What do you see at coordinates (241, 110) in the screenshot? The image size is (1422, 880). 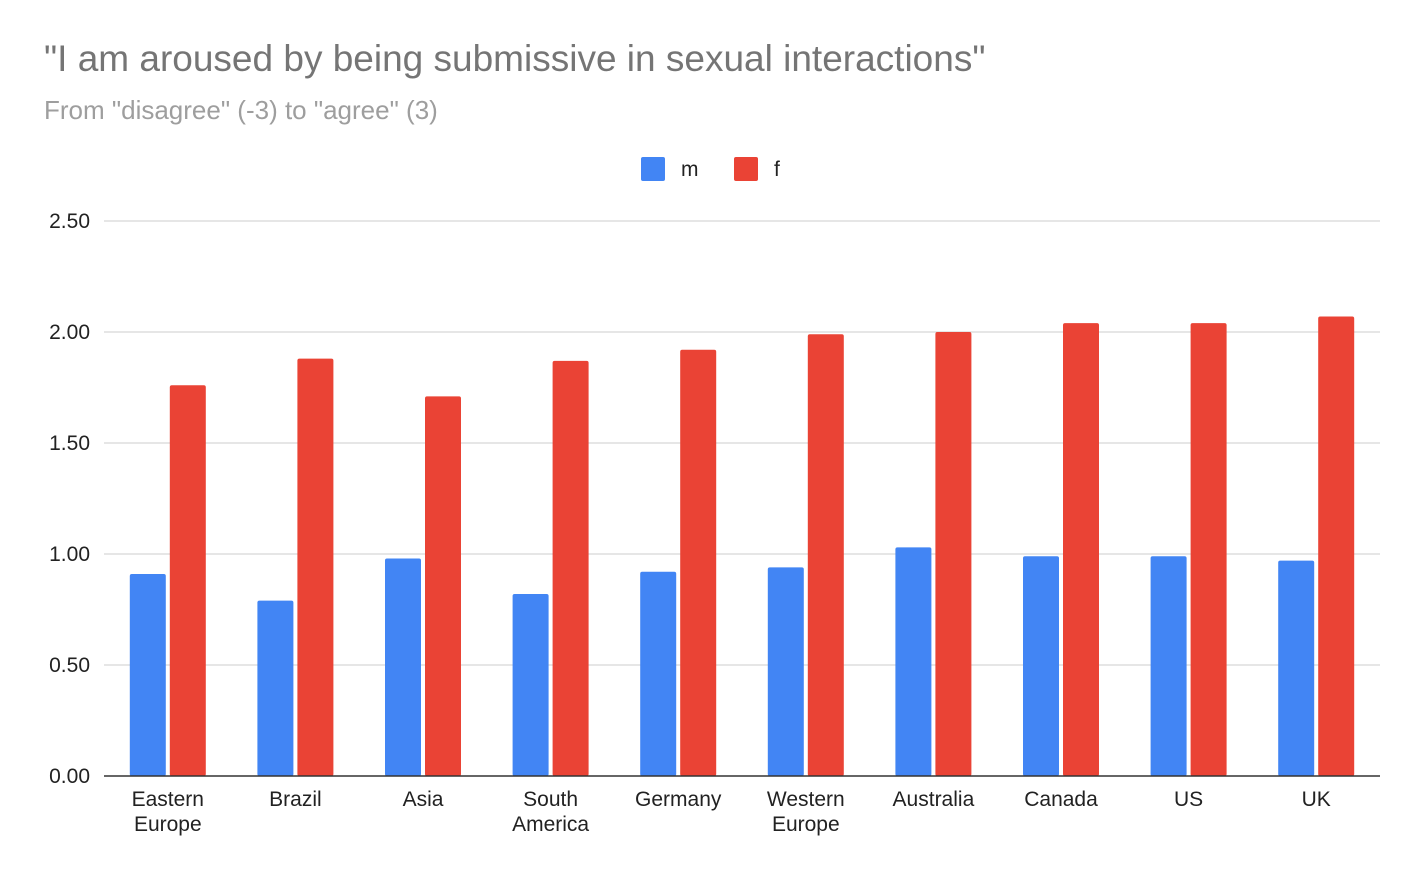 I see `chart-subtitle: From "disagree" (-3) to "agree" (3)` at bounding box center [241, 110].